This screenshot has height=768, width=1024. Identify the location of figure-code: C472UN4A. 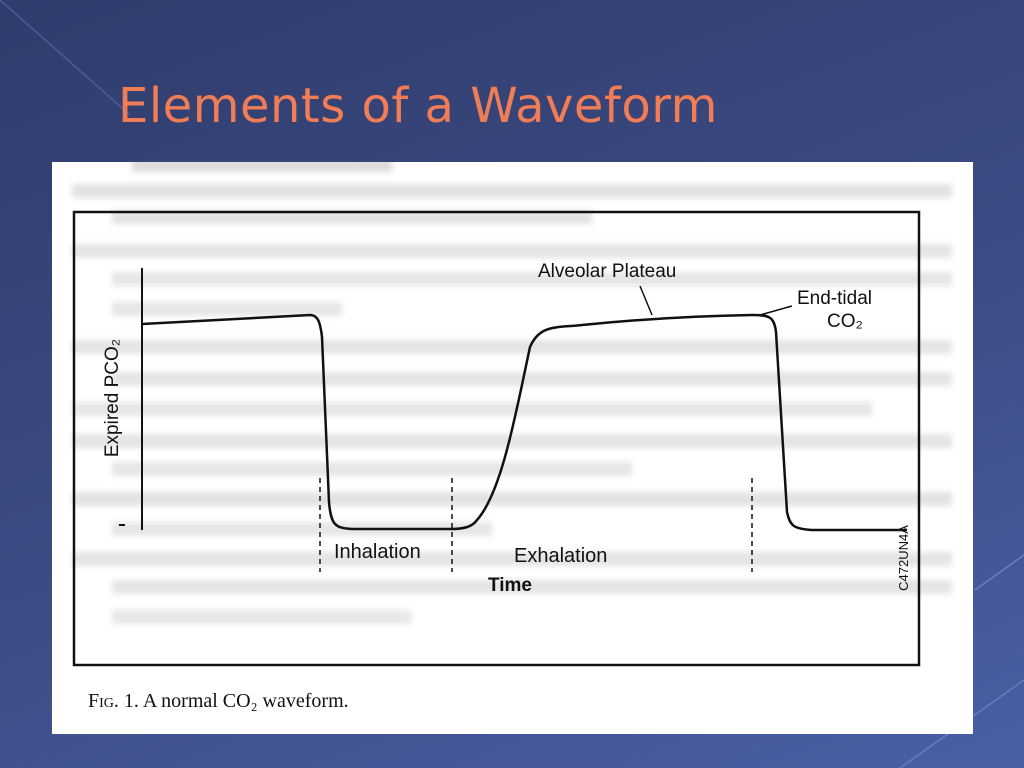
(903, 558).